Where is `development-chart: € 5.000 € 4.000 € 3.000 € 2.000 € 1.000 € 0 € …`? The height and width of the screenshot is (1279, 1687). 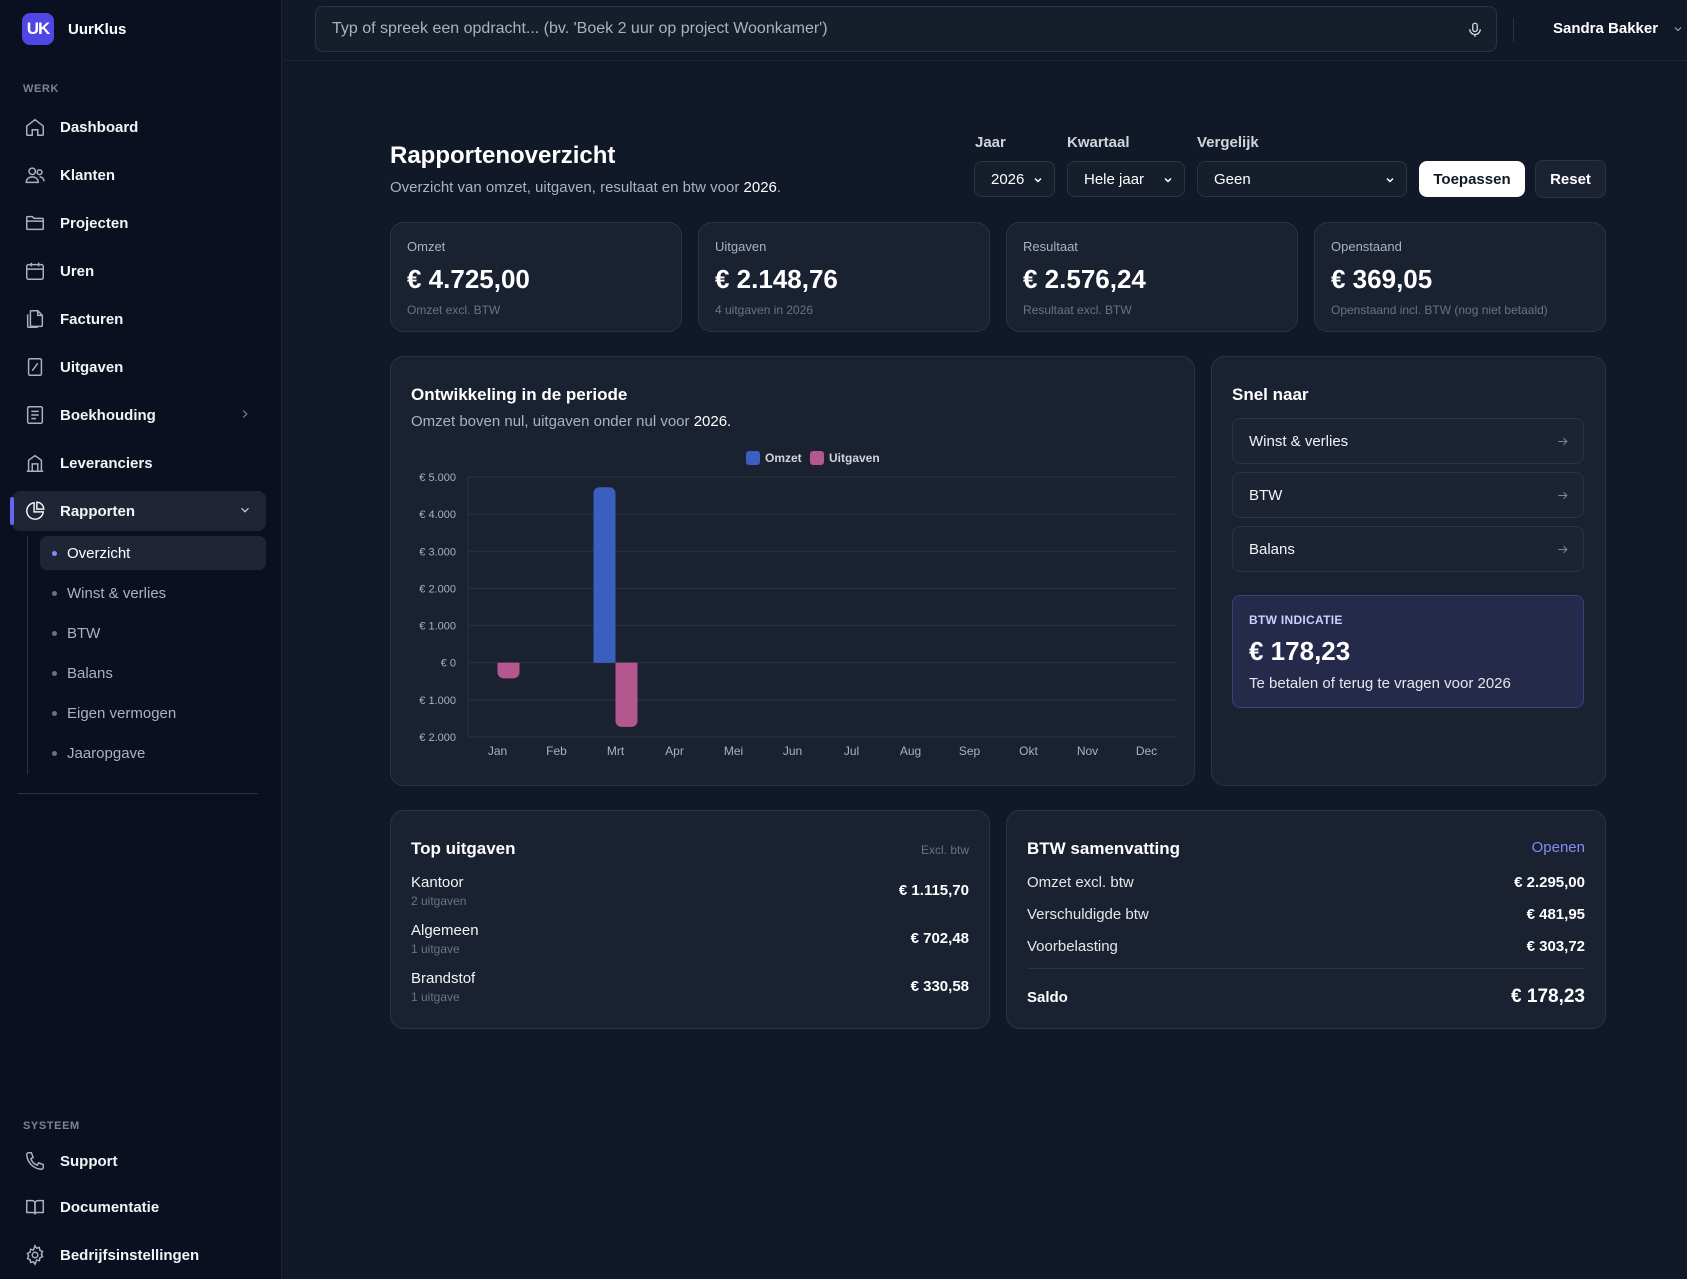
development-chart: € 5.000 € 4.000 € 3.000 € 2.000 € 1.000 € 0 € … is located at coordinates (797, 604).